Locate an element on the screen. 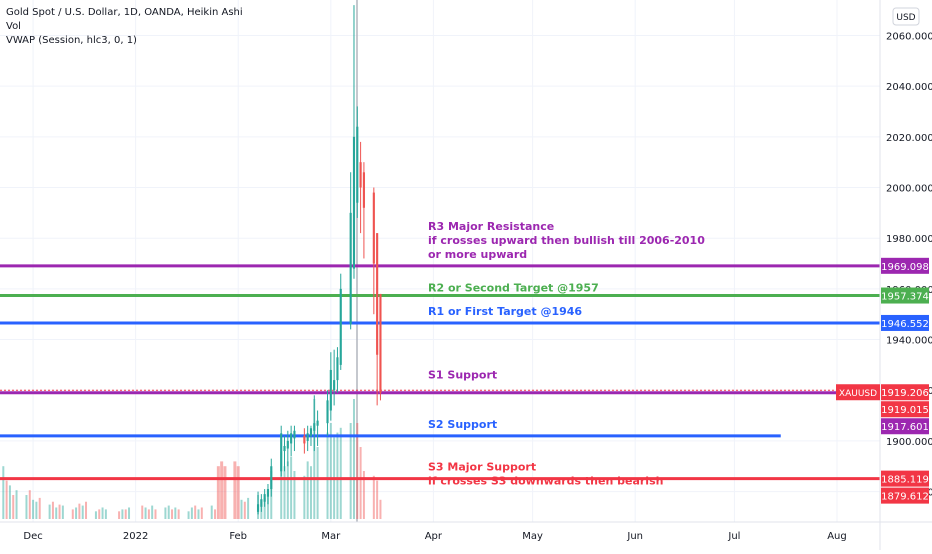  time-tick-label: Mar is located at coordinates (331, 536).